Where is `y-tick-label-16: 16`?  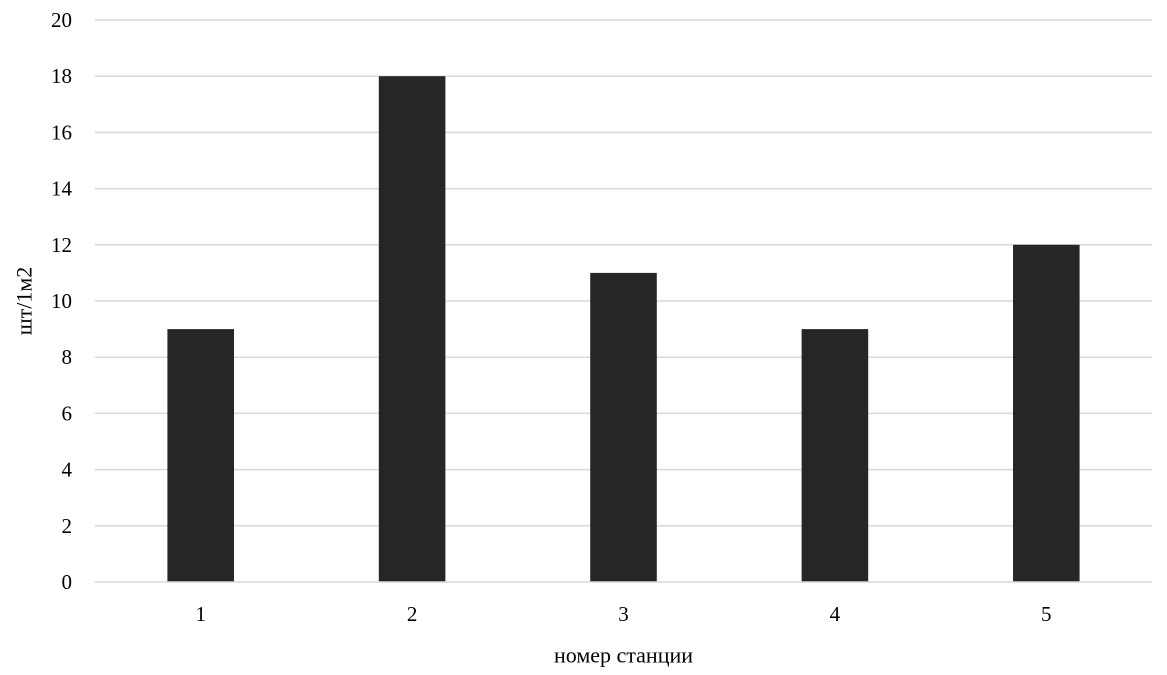
y-tick-label-16: 16 is located at coordinates (61, 132).